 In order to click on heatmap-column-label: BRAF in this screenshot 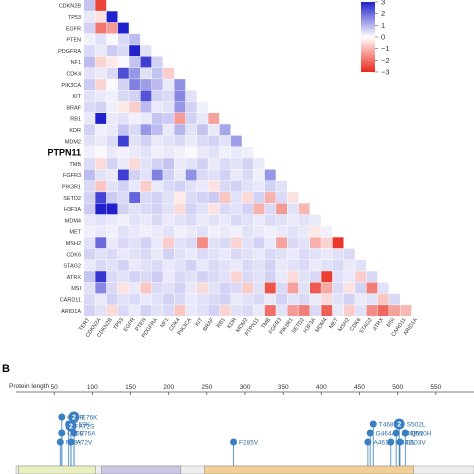, I will do `click(209, 325)`.